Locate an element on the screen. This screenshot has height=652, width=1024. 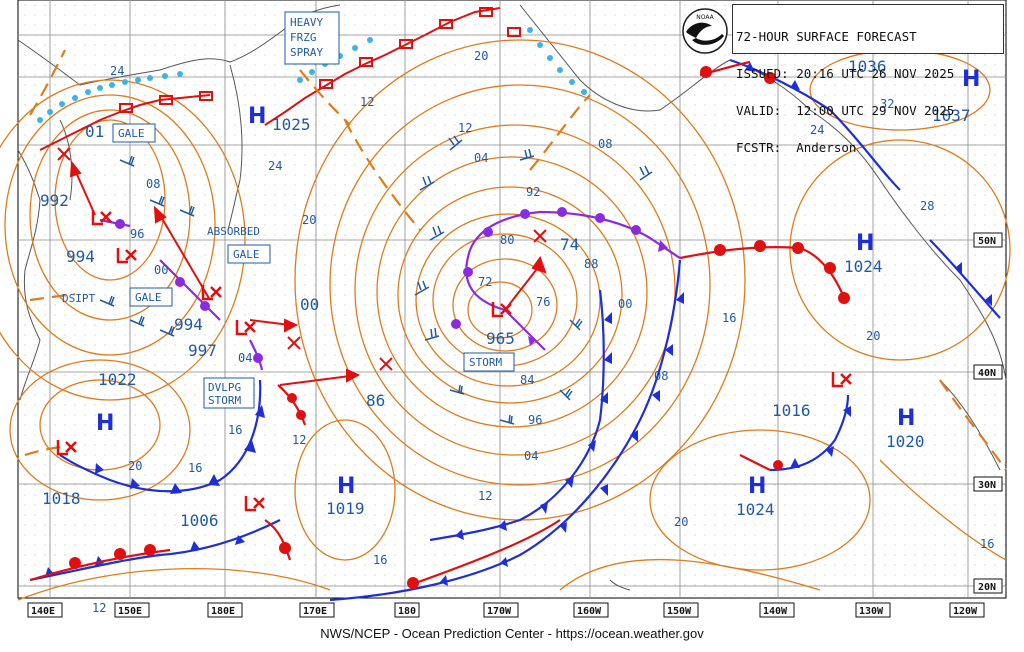
warning-label: HEAVY is located at coordinates (306, 22).